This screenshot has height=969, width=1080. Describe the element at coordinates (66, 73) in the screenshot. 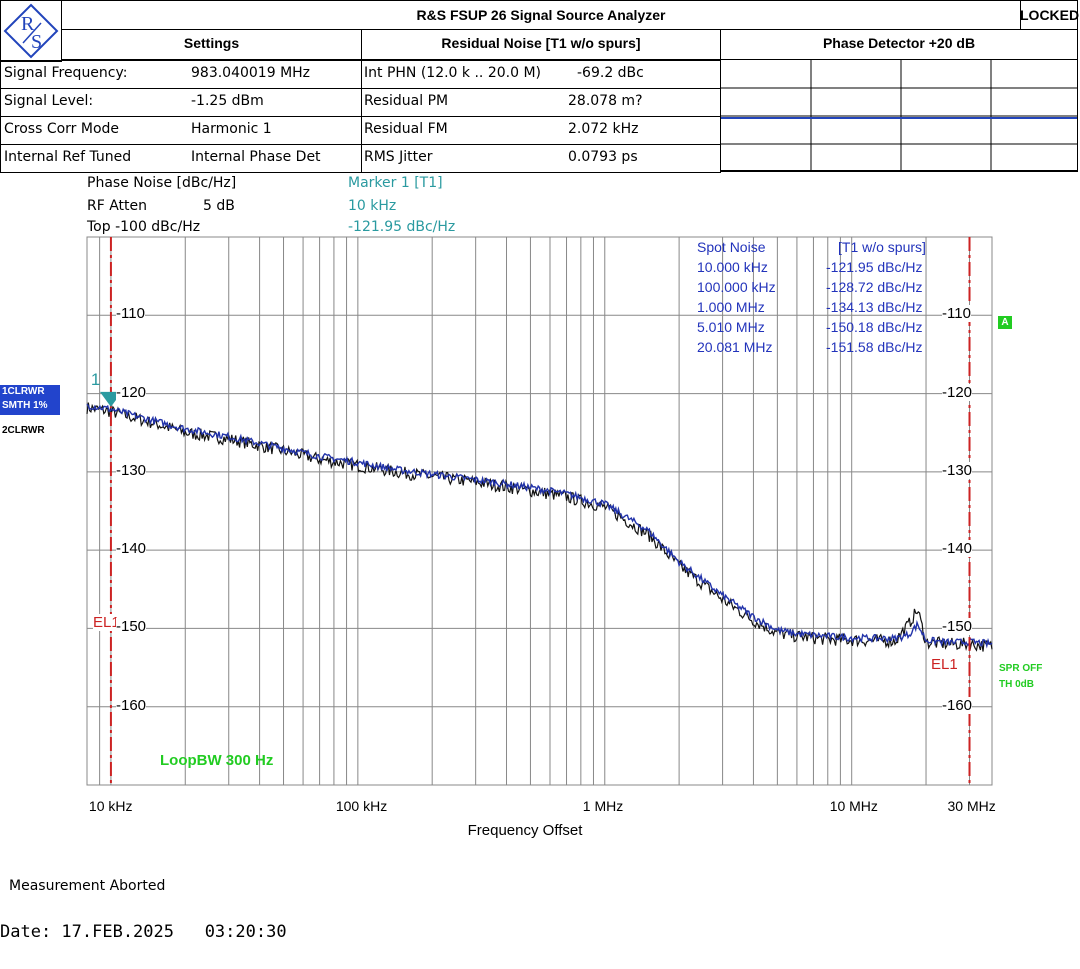

I see `settings-label: Signal Frequency:` at that location.